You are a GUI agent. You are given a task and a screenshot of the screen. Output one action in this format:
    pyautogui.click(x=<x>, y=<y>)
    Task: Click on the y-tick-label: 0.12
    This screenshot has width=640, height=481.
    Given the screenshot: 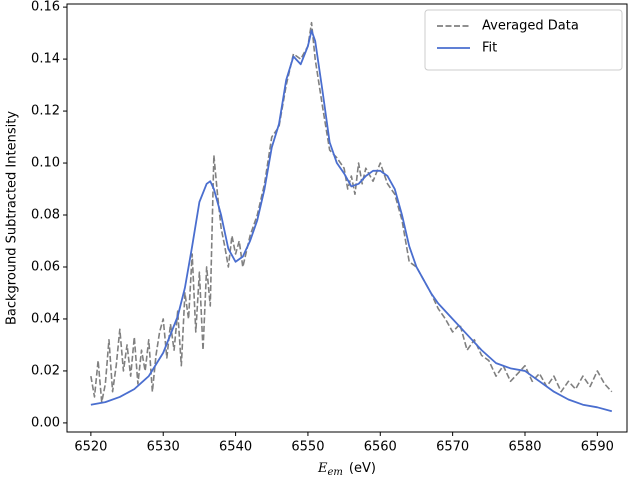 What is the action you would take?
    pyautogui.click(x=45, y=111)
    